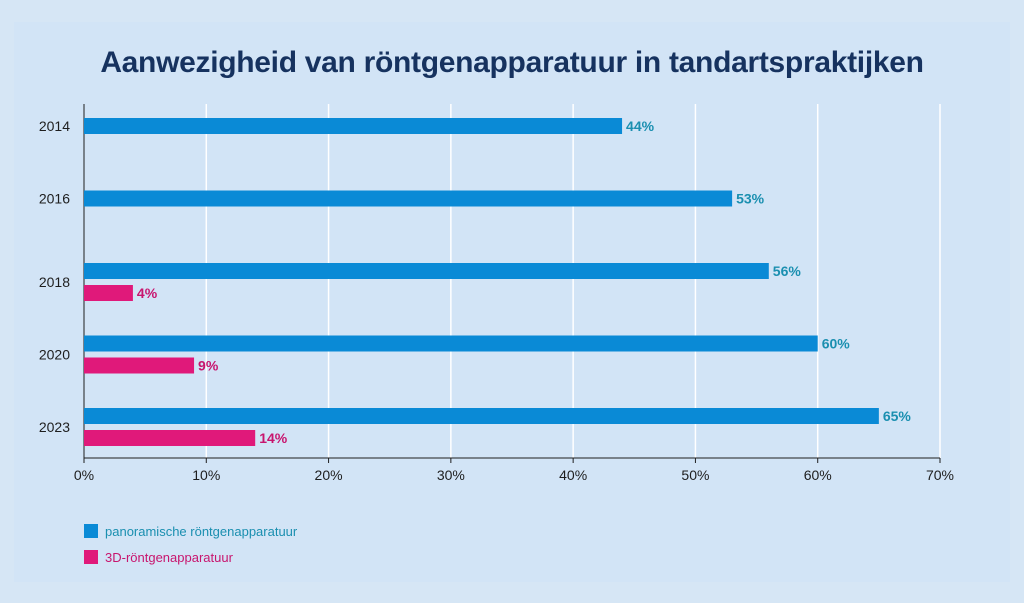  I want to click on y-category-label: 2016, so click(54, 199).